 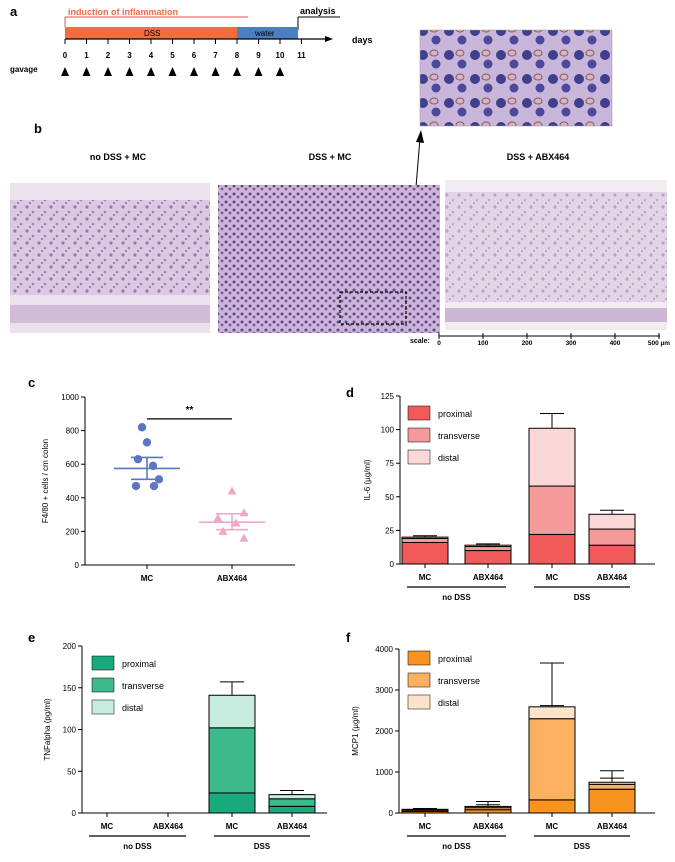 What do you see at coordinates (373, 308) in the screenshot?
I see `zoom-region-box` at bounding box center [373, 308].